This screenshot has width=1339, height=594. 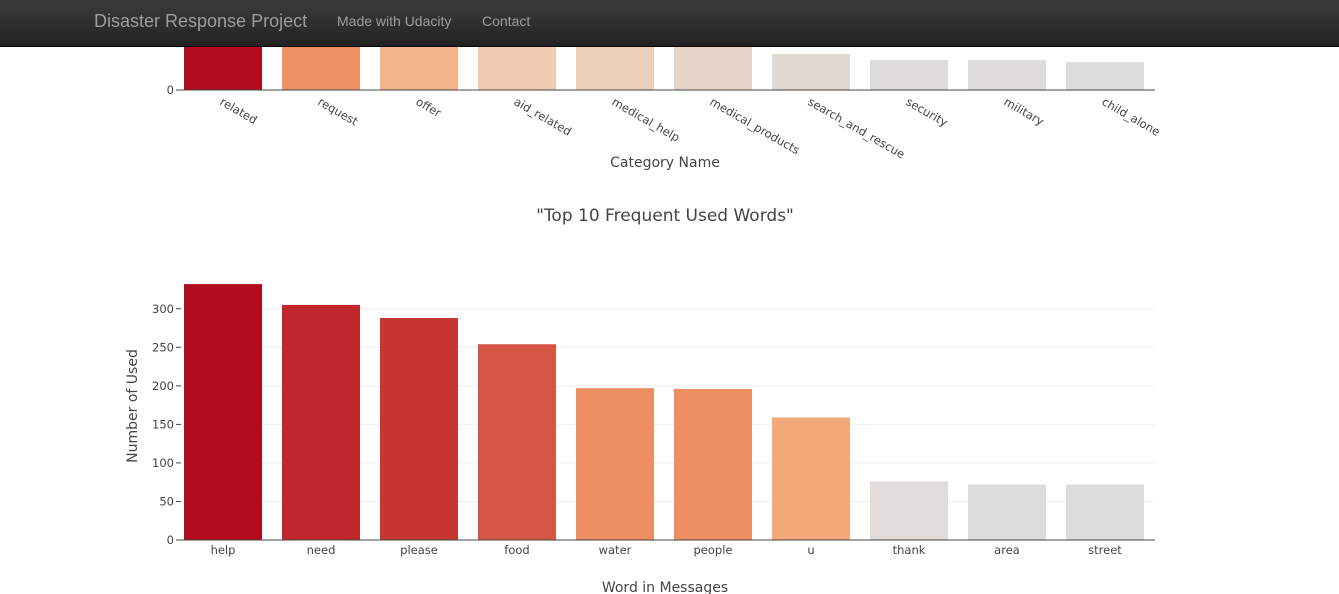 I want to click on x-tick-label: request, so click(x=338, y=111).